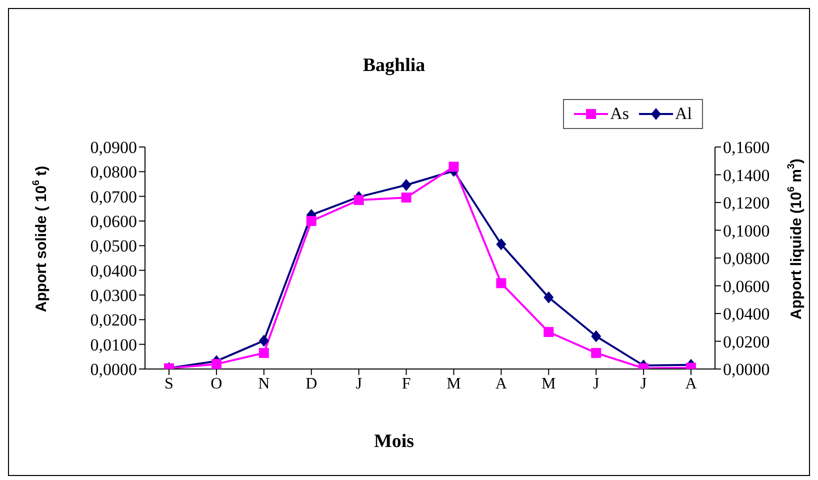 Image resolution: width=818 pixels, height=480 pixels. I want to click on y2-tick-label: 0,0400, so click(746, 314).